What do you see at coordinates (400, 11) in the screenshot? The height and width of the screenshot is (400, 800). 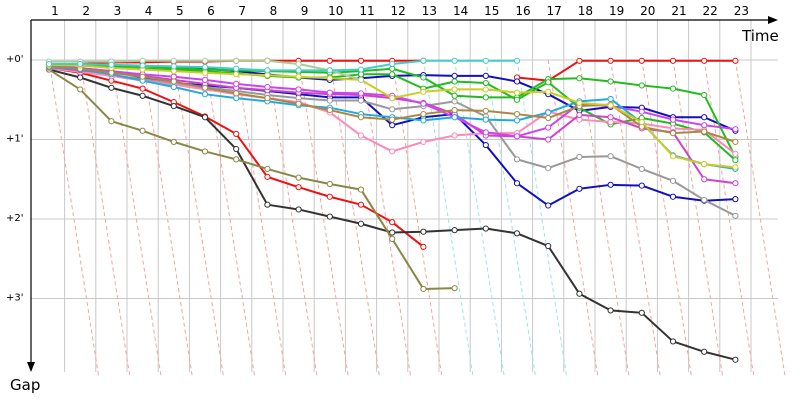 I see `x-tick-labels: 1 2 3 4 5 6 7 8 9 10 11 12 13 14 15 16 17 18 19 20 21 22 23` at bounding box center [400, 11].